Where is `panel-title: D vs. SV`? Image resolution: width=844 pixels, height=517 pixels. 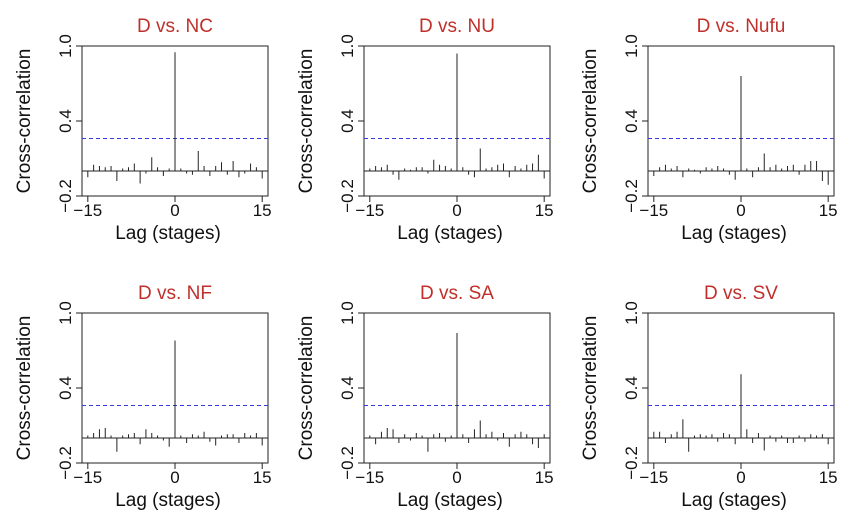
panel-title: D vs. SV is located at coordinates (741, 293).